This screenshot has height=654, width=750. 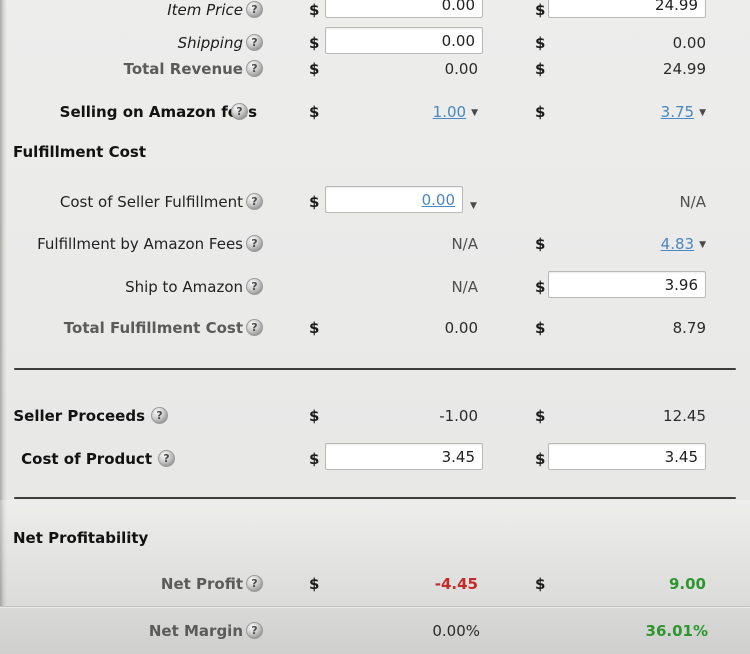 I want to click on row-net-profit: Net Profit ? $ -4.45 $ 9.00, so click(x=375, y=584).